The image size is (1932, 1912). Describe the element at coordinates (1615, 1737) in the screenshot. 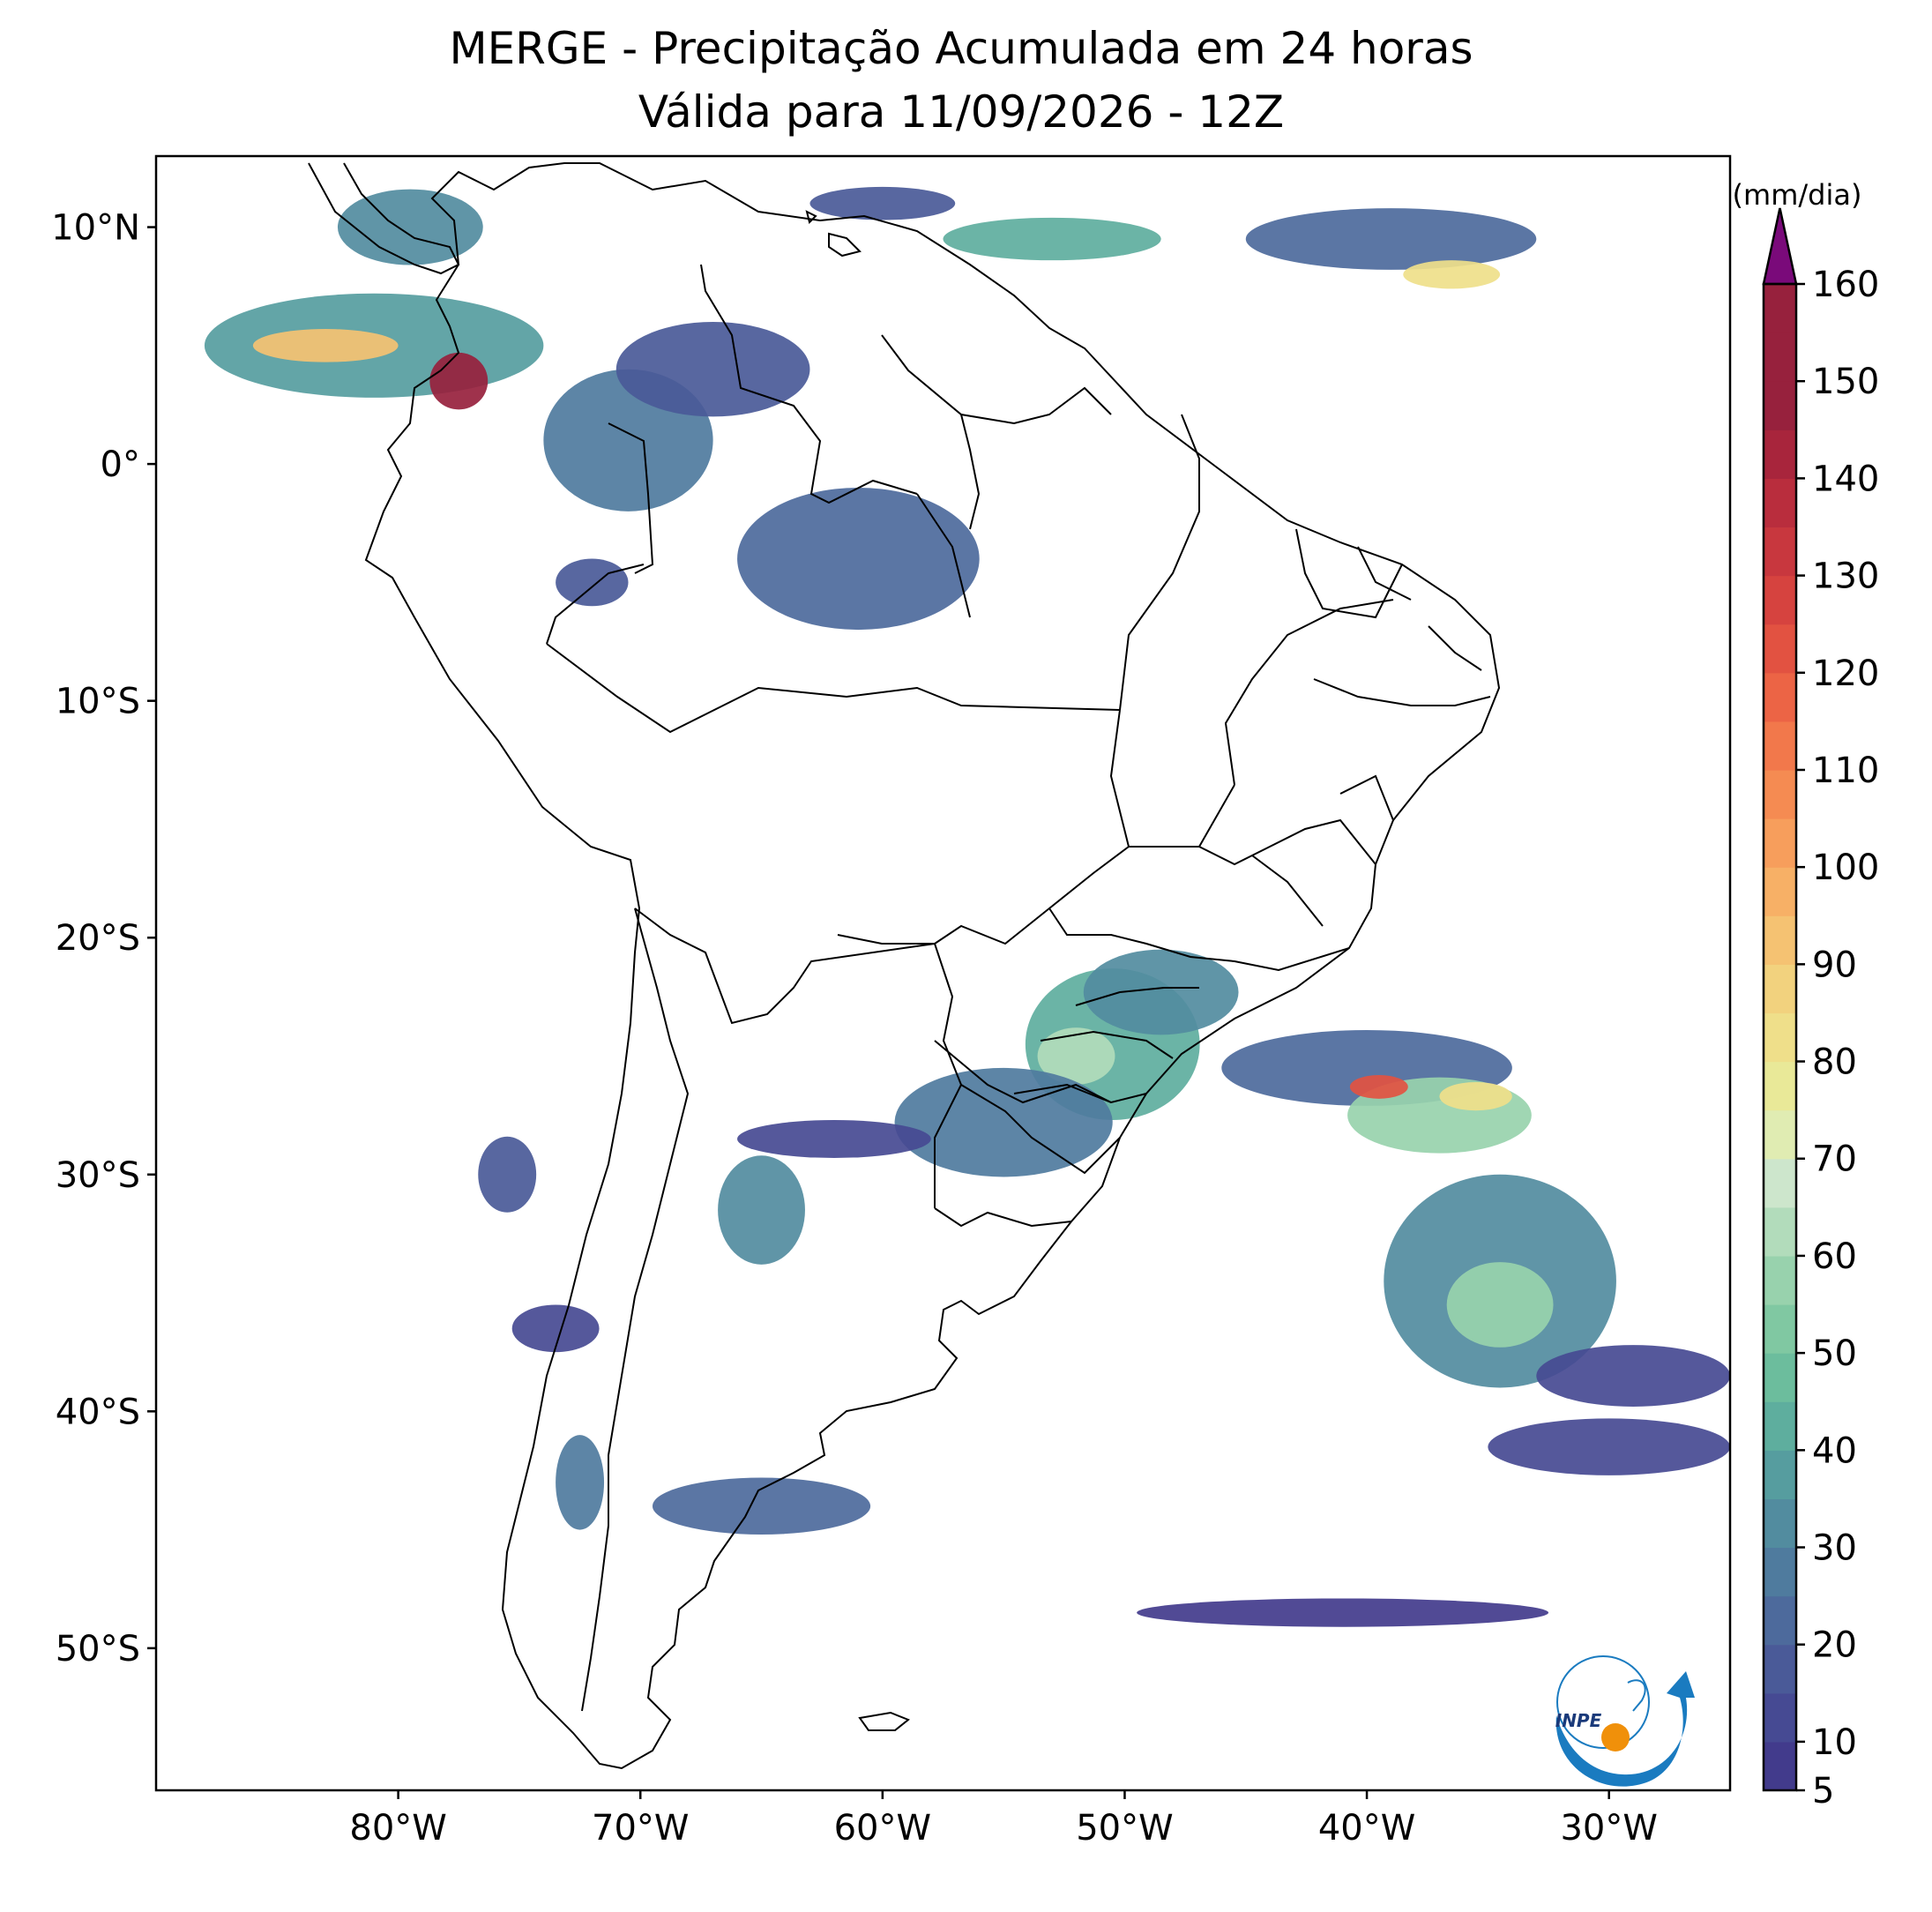

I see `logo-dot-icon` at that location.